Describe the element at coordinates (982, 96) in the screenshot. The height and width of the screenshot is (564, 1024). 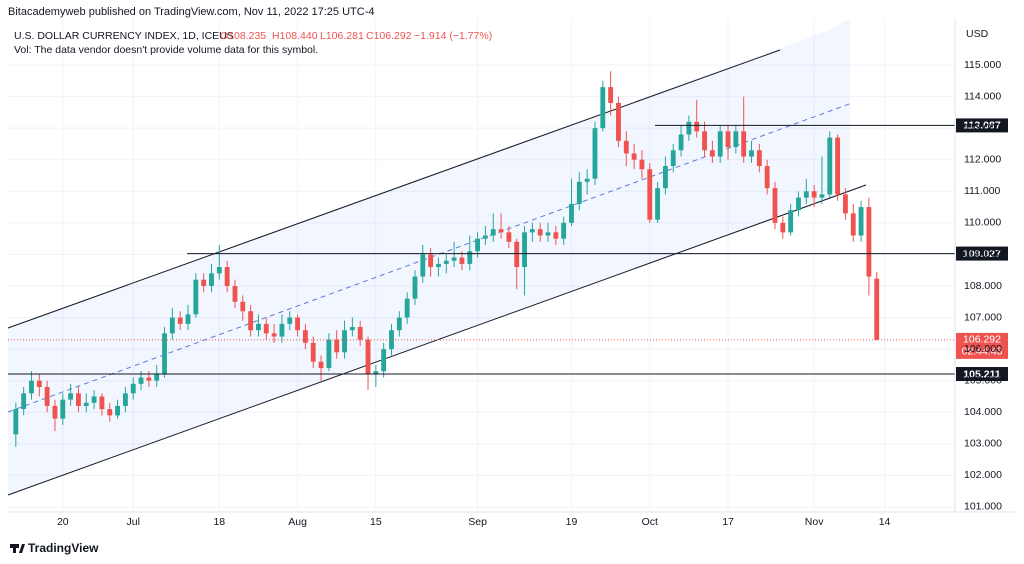
I see `y-tick-label: 114.000` at that location.